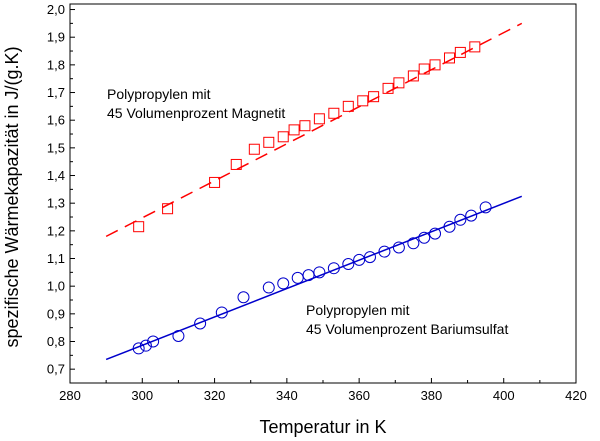 This screenshot has height=441, width=600. Describe the element at coordinates (56, 286) in the screenshot. I see `y-tick-label: 1,0` at that location.